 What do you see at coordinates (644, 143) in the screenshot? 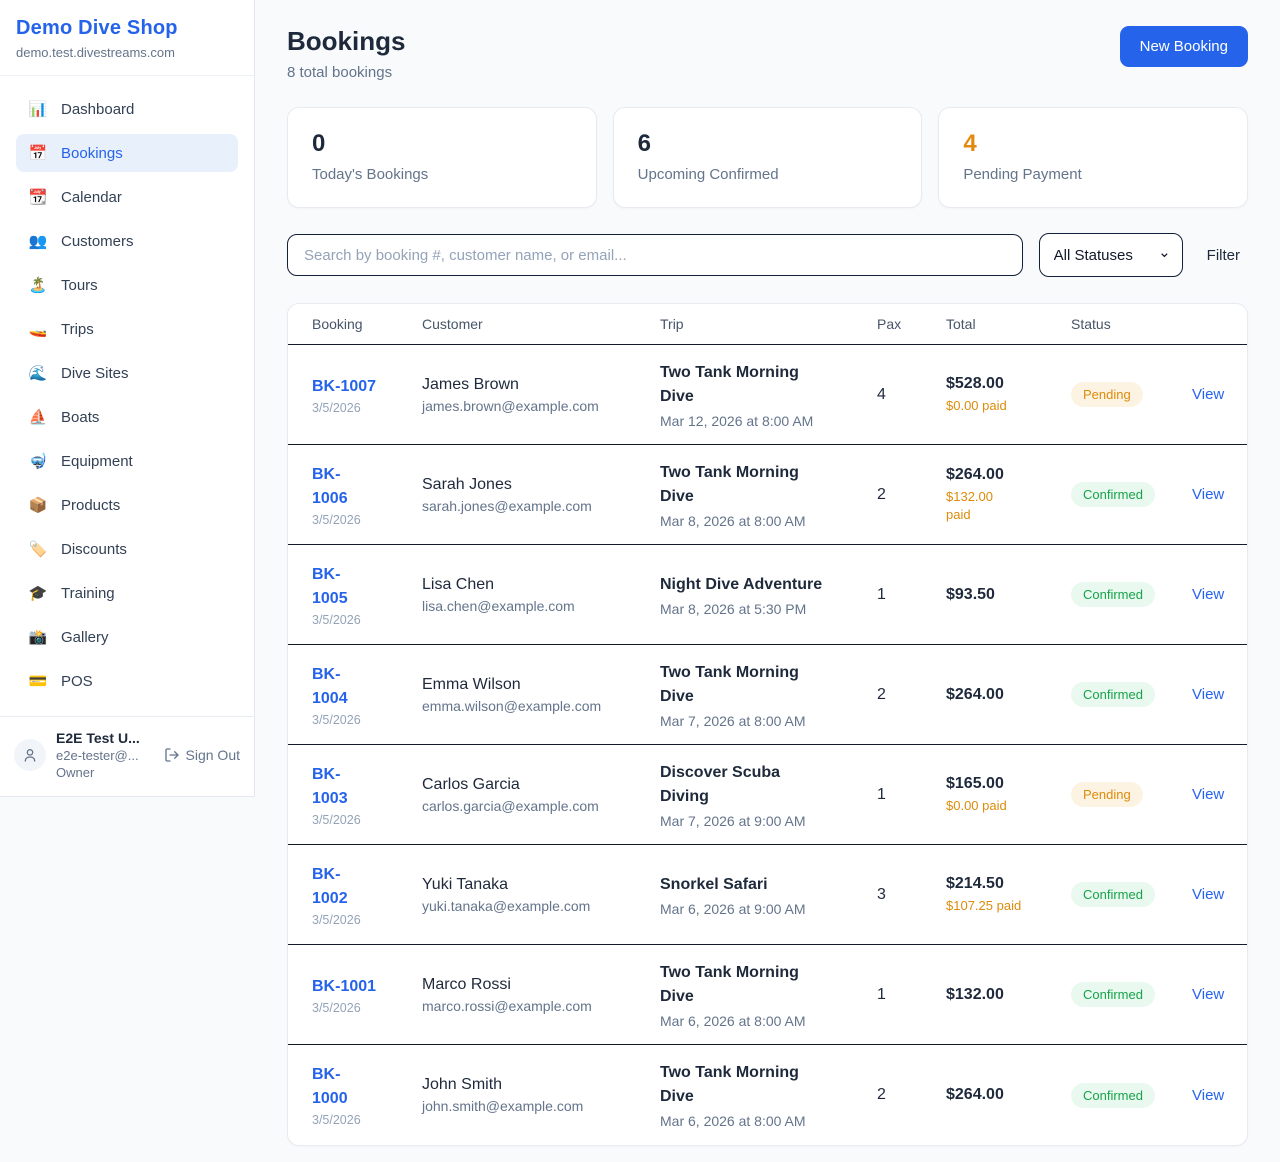
I see `stat-value: 6` at bounding box center [644, 143].